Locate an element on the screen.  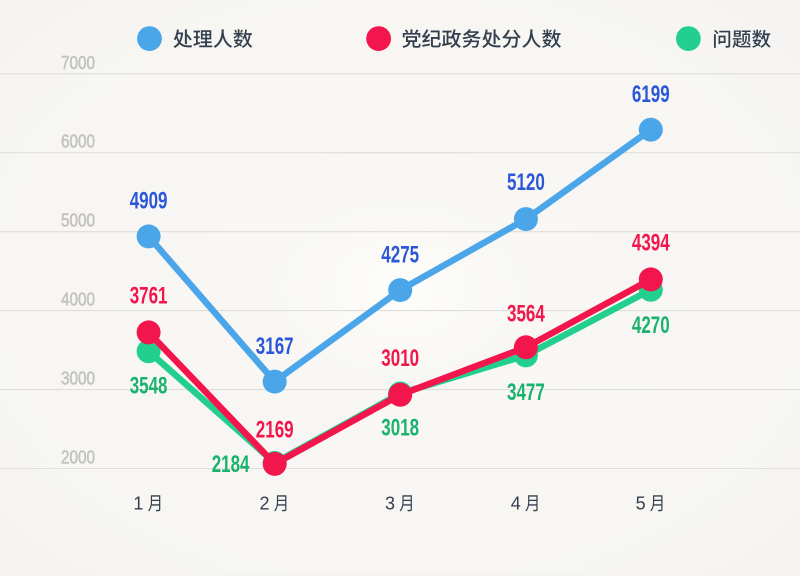
svg-text: 2169 is located at coordinates (275, 430).